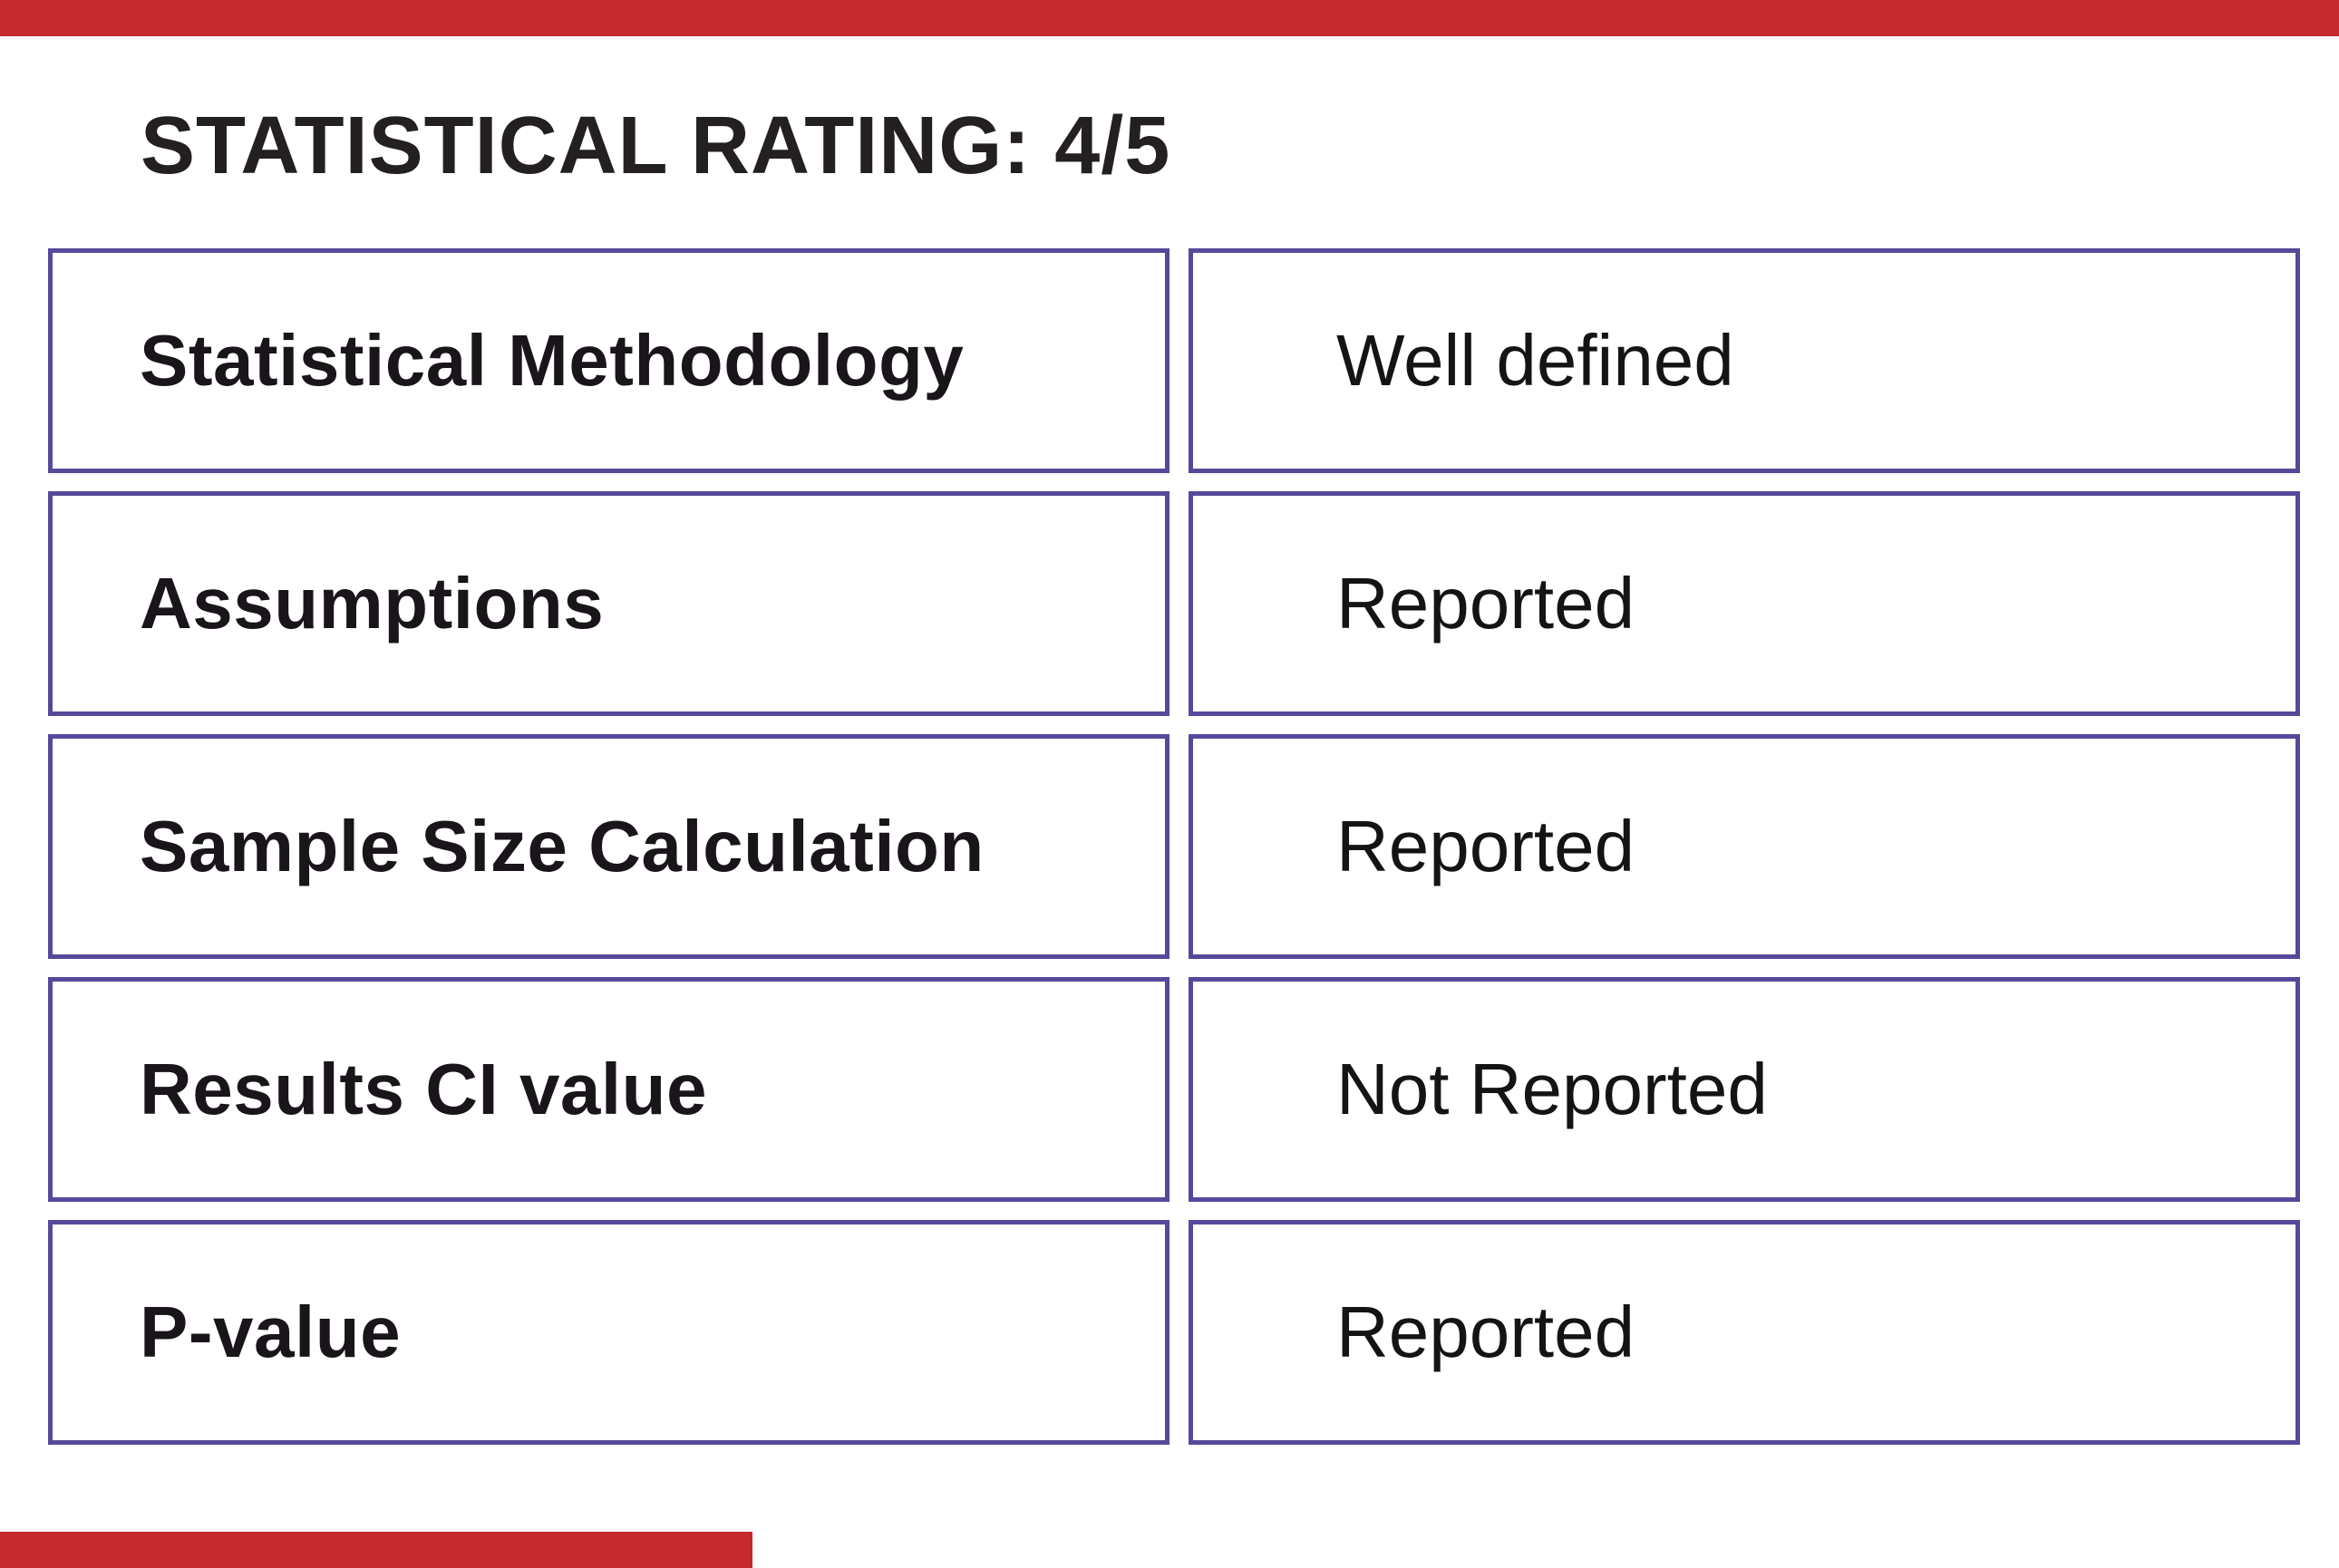 This screenshot has height=1568, width=2339. I want to click on criterion-label: Sample Size Calculation, so click(609, 846).